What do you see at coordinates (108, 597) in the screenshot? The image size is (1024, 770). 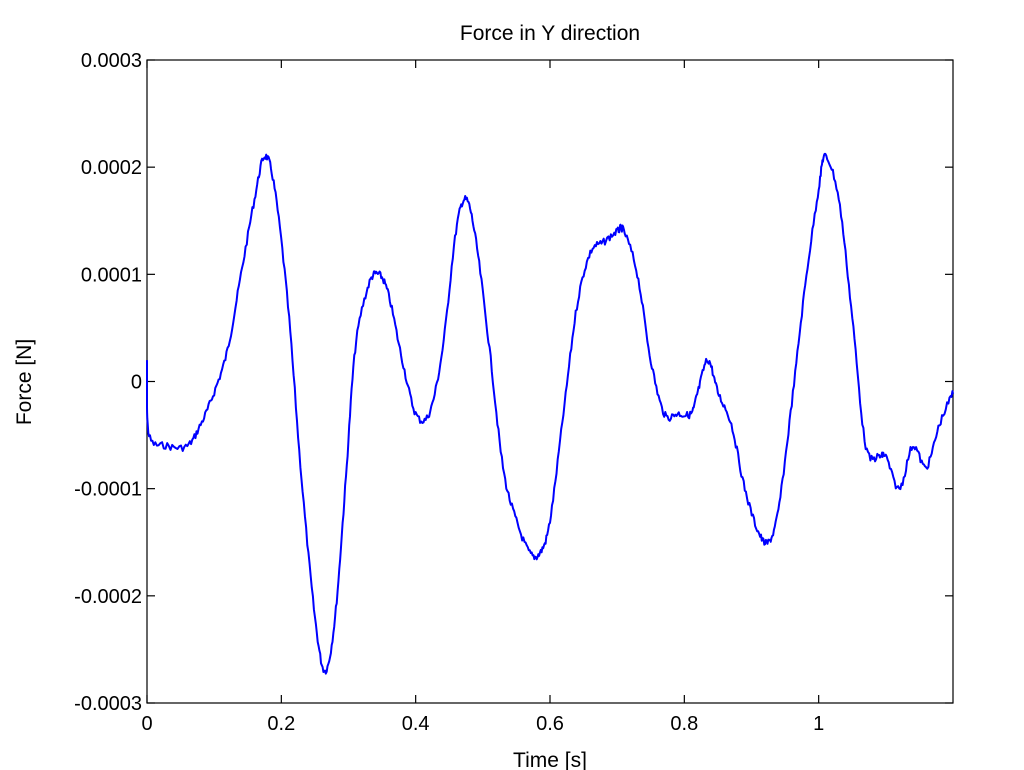 I see `y-tick-label: -0.0002` at bounding box center [108, 597].